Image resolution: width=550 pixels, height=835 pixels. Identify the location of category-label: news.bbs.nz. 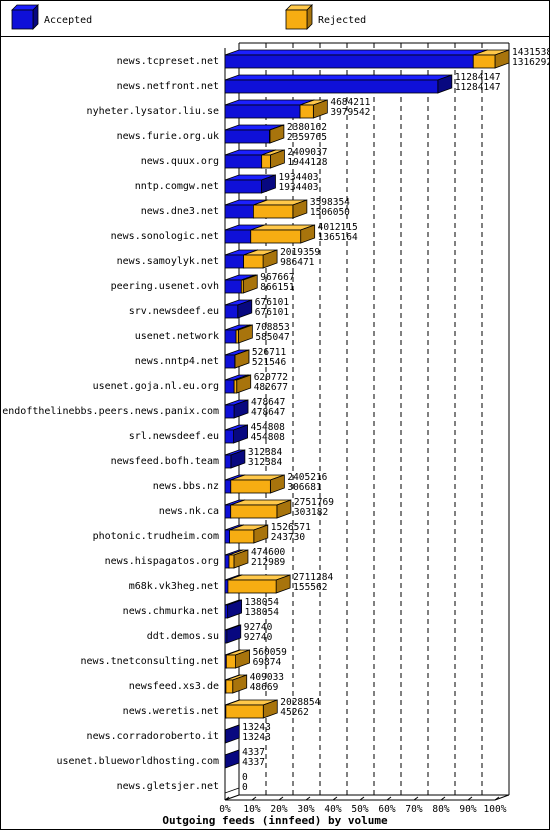
(186, 486).